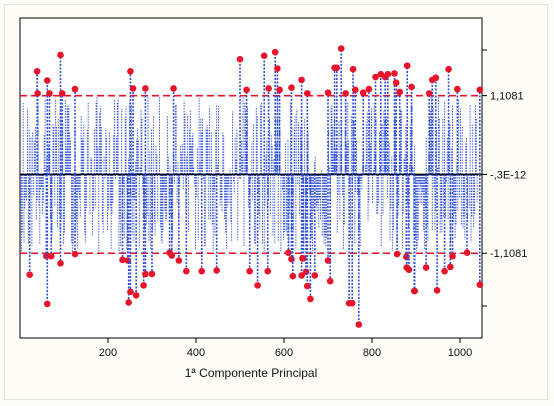 Image resolution: width=554 pixels, height=406 pixels. Describe the element at coordinates (508, 175) in the screenshot. I see `center-label: -,3E-12` at that location.